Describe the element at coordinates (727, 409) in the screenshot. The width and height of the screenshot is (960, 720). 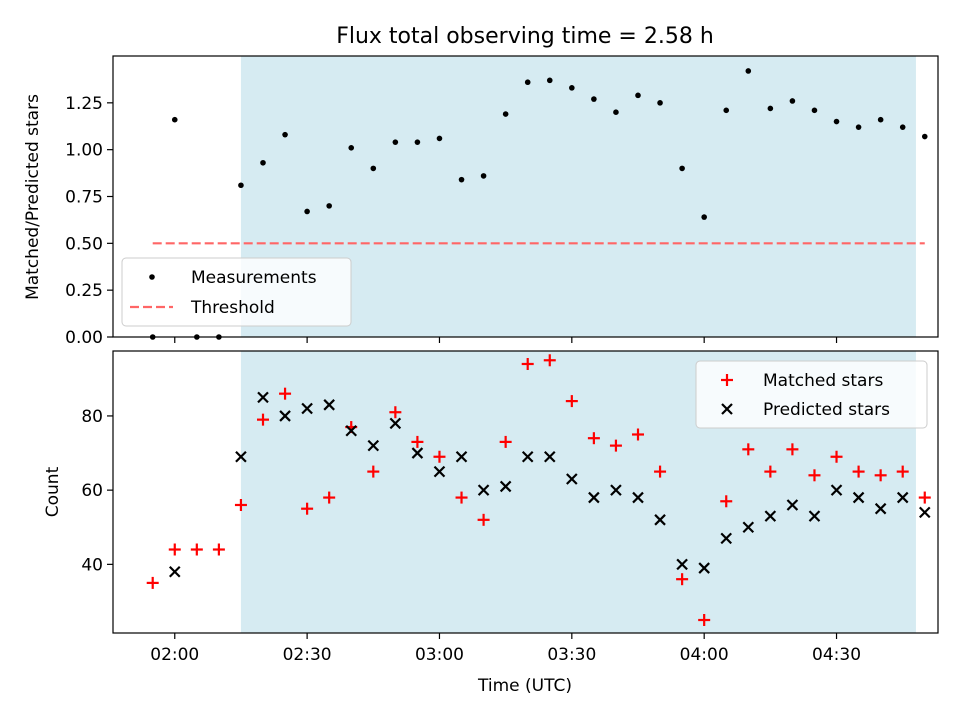
I see `legend-predicted-marker` at that location.